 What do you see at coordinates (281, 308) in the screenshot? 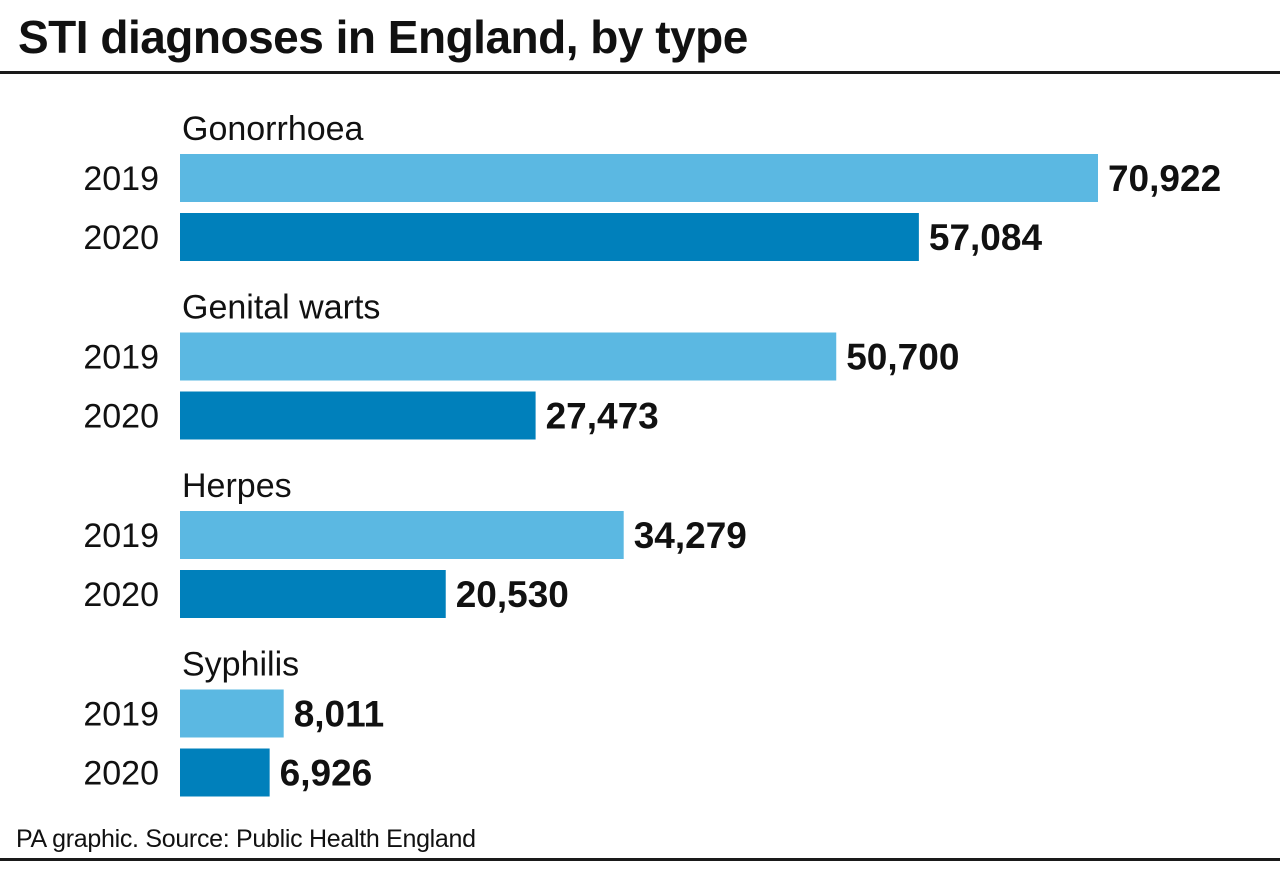
I see `group-label-genital-warts: Genital warts` at bounding box center [281, 308].